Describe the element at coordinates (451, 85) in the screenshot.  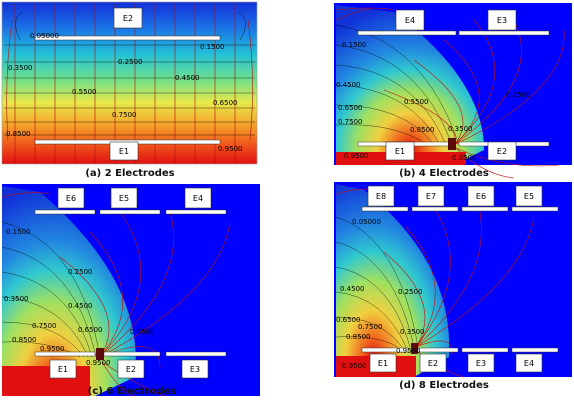
I see `electrode-labels-b: E4 E3 E1 E2` at that location.